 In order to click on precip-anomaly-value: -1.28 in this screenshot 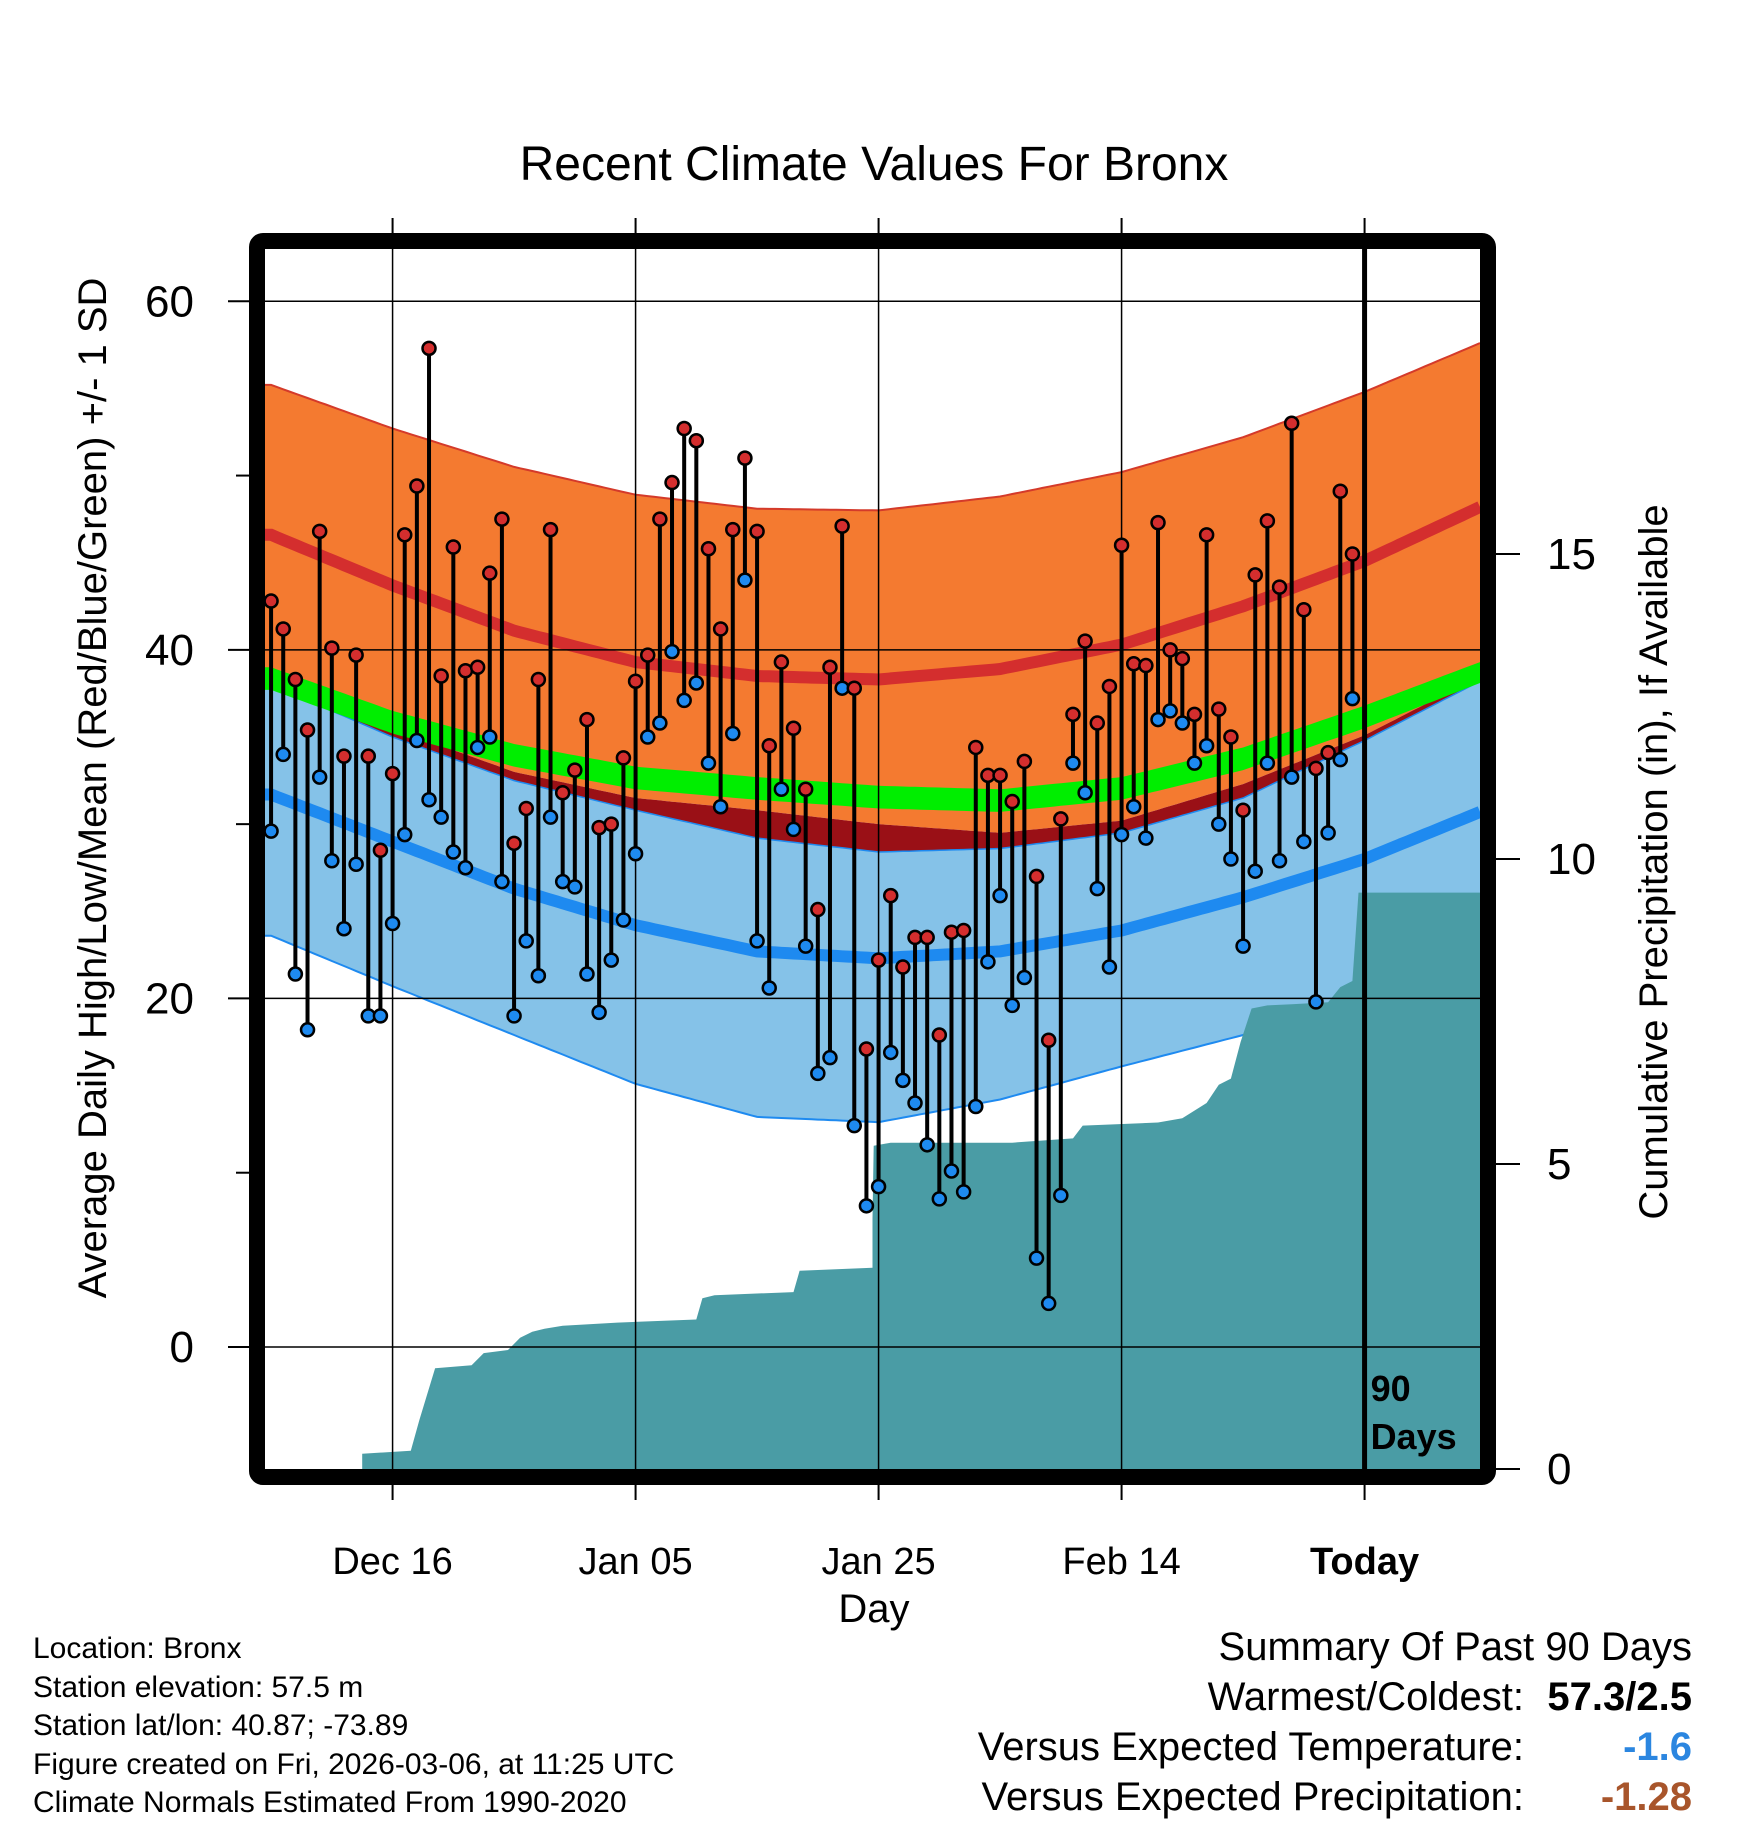, I will do `click(1646, 1797)`.